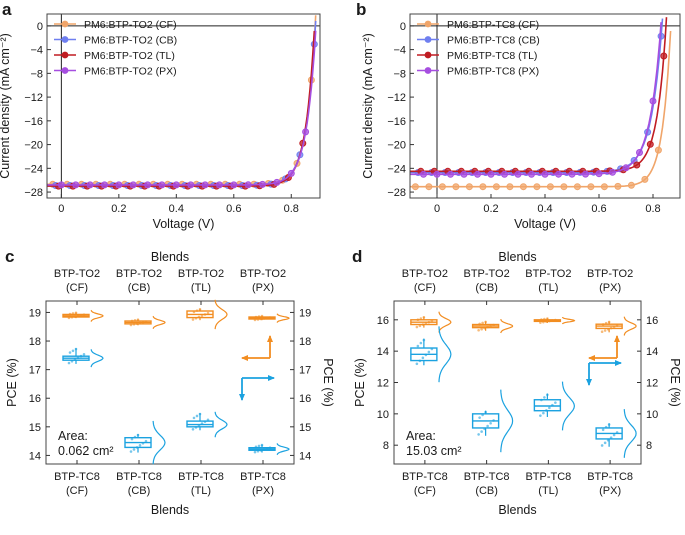 The height and width of the screenshot is (535, 685). Describe the element at coordinates (170, 382) in the screenshot. I see `plot-frame` at that location.